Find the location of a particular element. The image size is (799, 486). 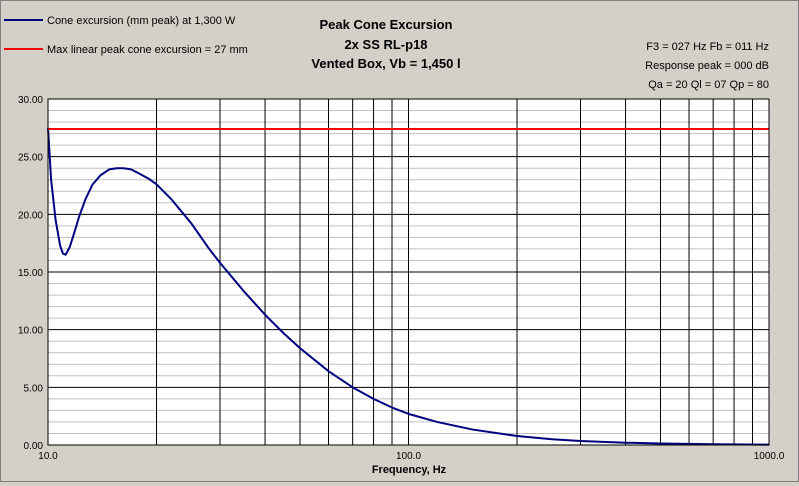

x-tick-label: 1000.0 is located at coordinates (769, 456).